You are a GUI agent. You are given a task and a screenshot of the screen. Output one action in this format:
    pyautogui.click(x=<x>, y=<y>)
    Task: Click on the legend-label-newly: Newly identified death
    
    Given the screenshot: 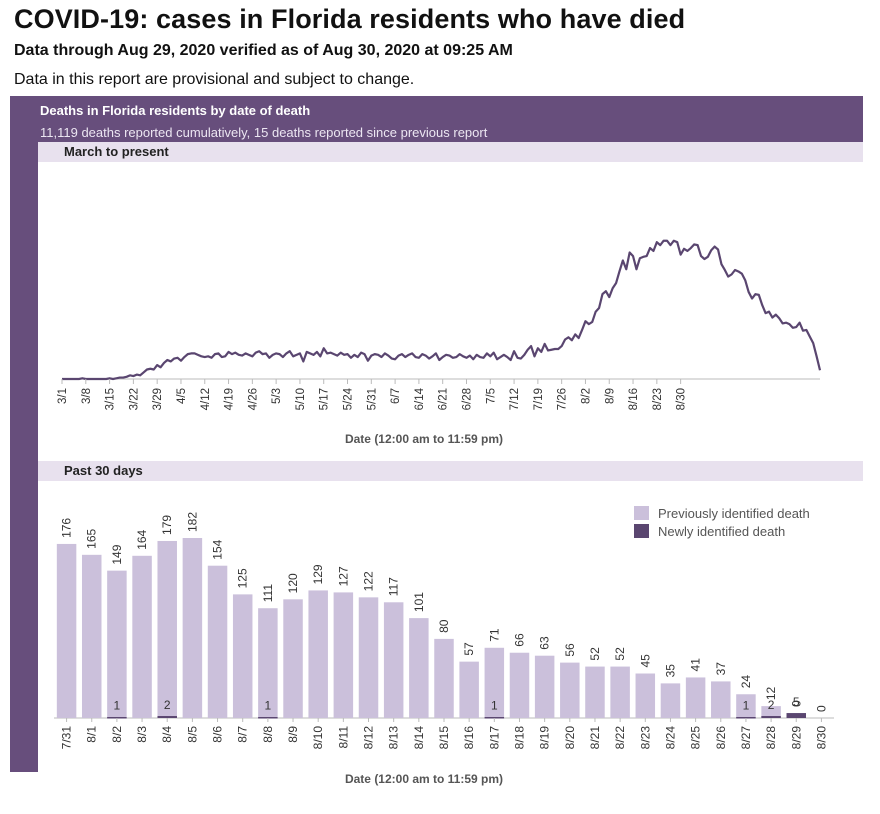 What is the action you would take?
    pyautogui.click(x=722, y=531)
    